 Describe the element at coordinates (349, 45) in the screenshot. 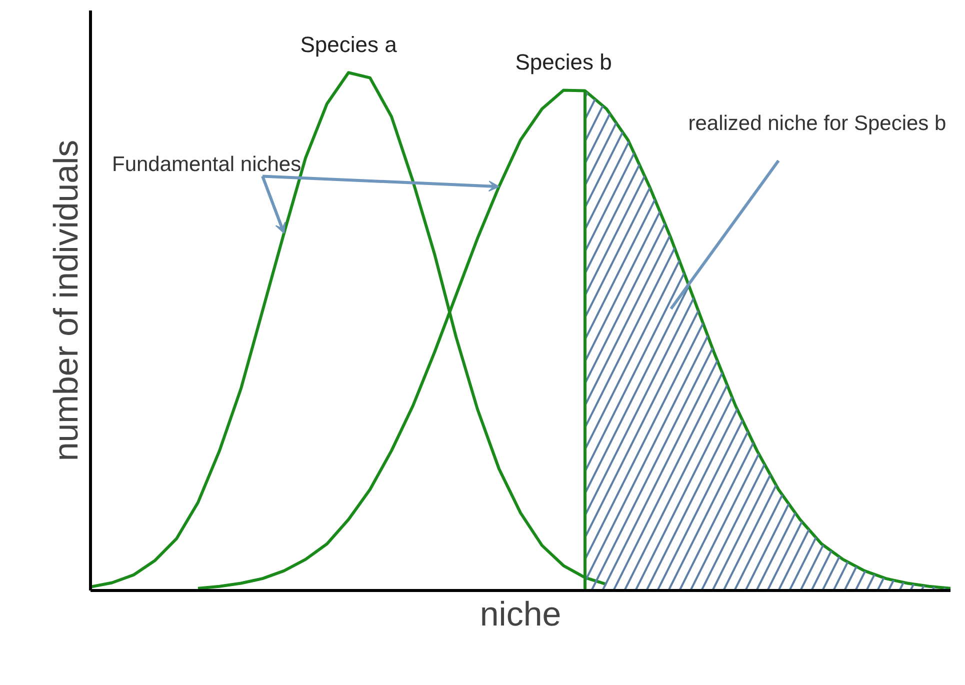

I see `series-label: Species a` at that location.